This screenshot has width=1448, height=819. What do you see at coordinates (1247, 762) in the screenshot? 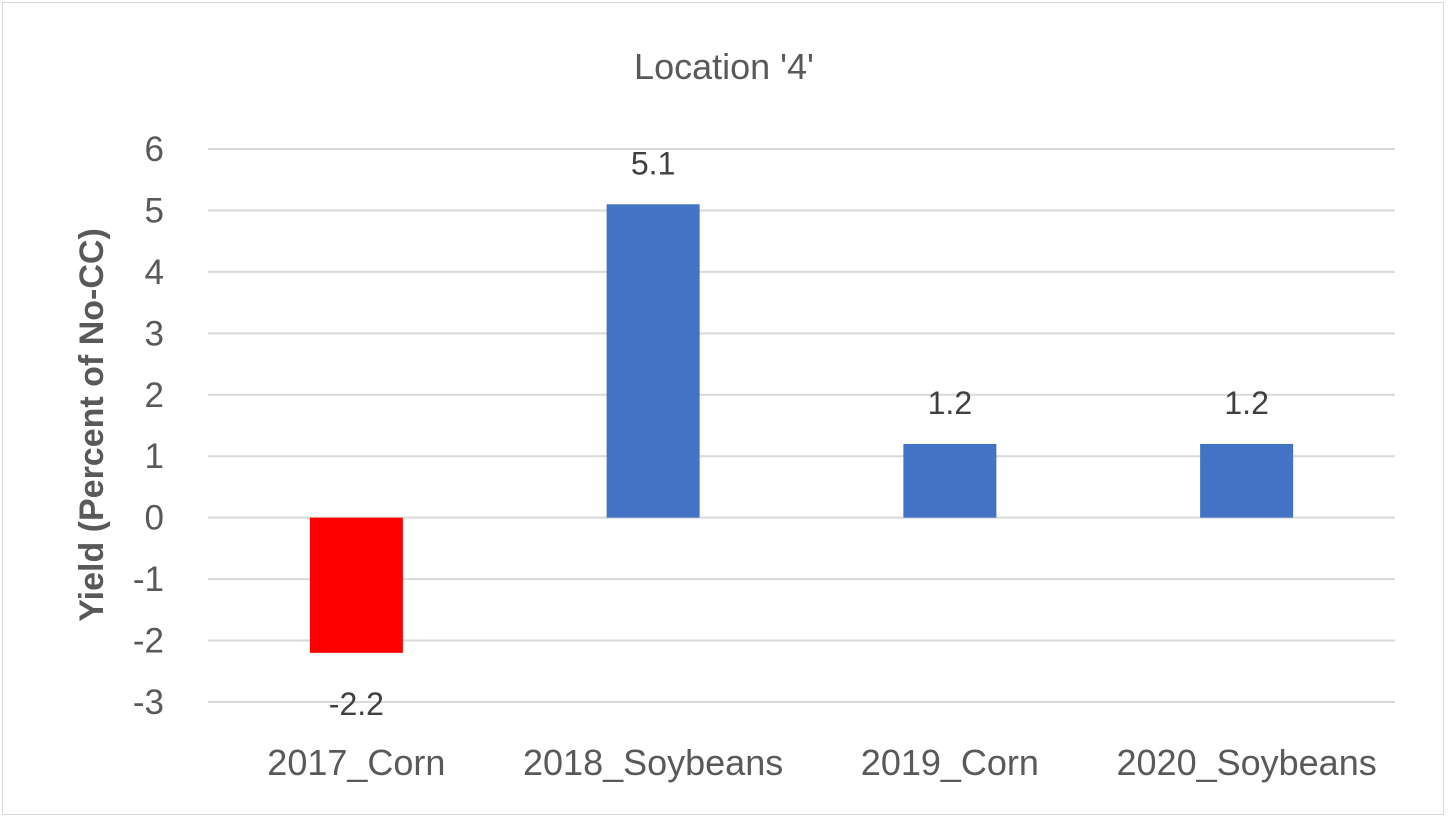
I see `x-category-label: 2020_Soybeans` at bounding box center [1247, 762].